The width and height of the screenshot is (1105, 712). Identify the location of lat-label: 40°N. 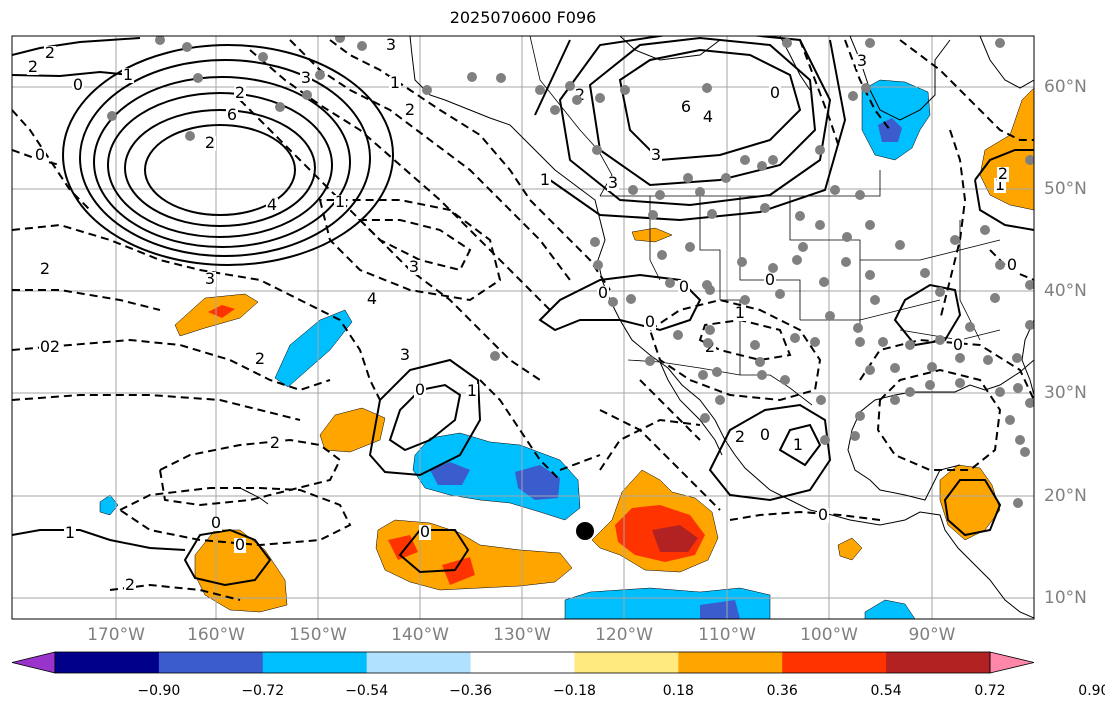
(1065, 291).